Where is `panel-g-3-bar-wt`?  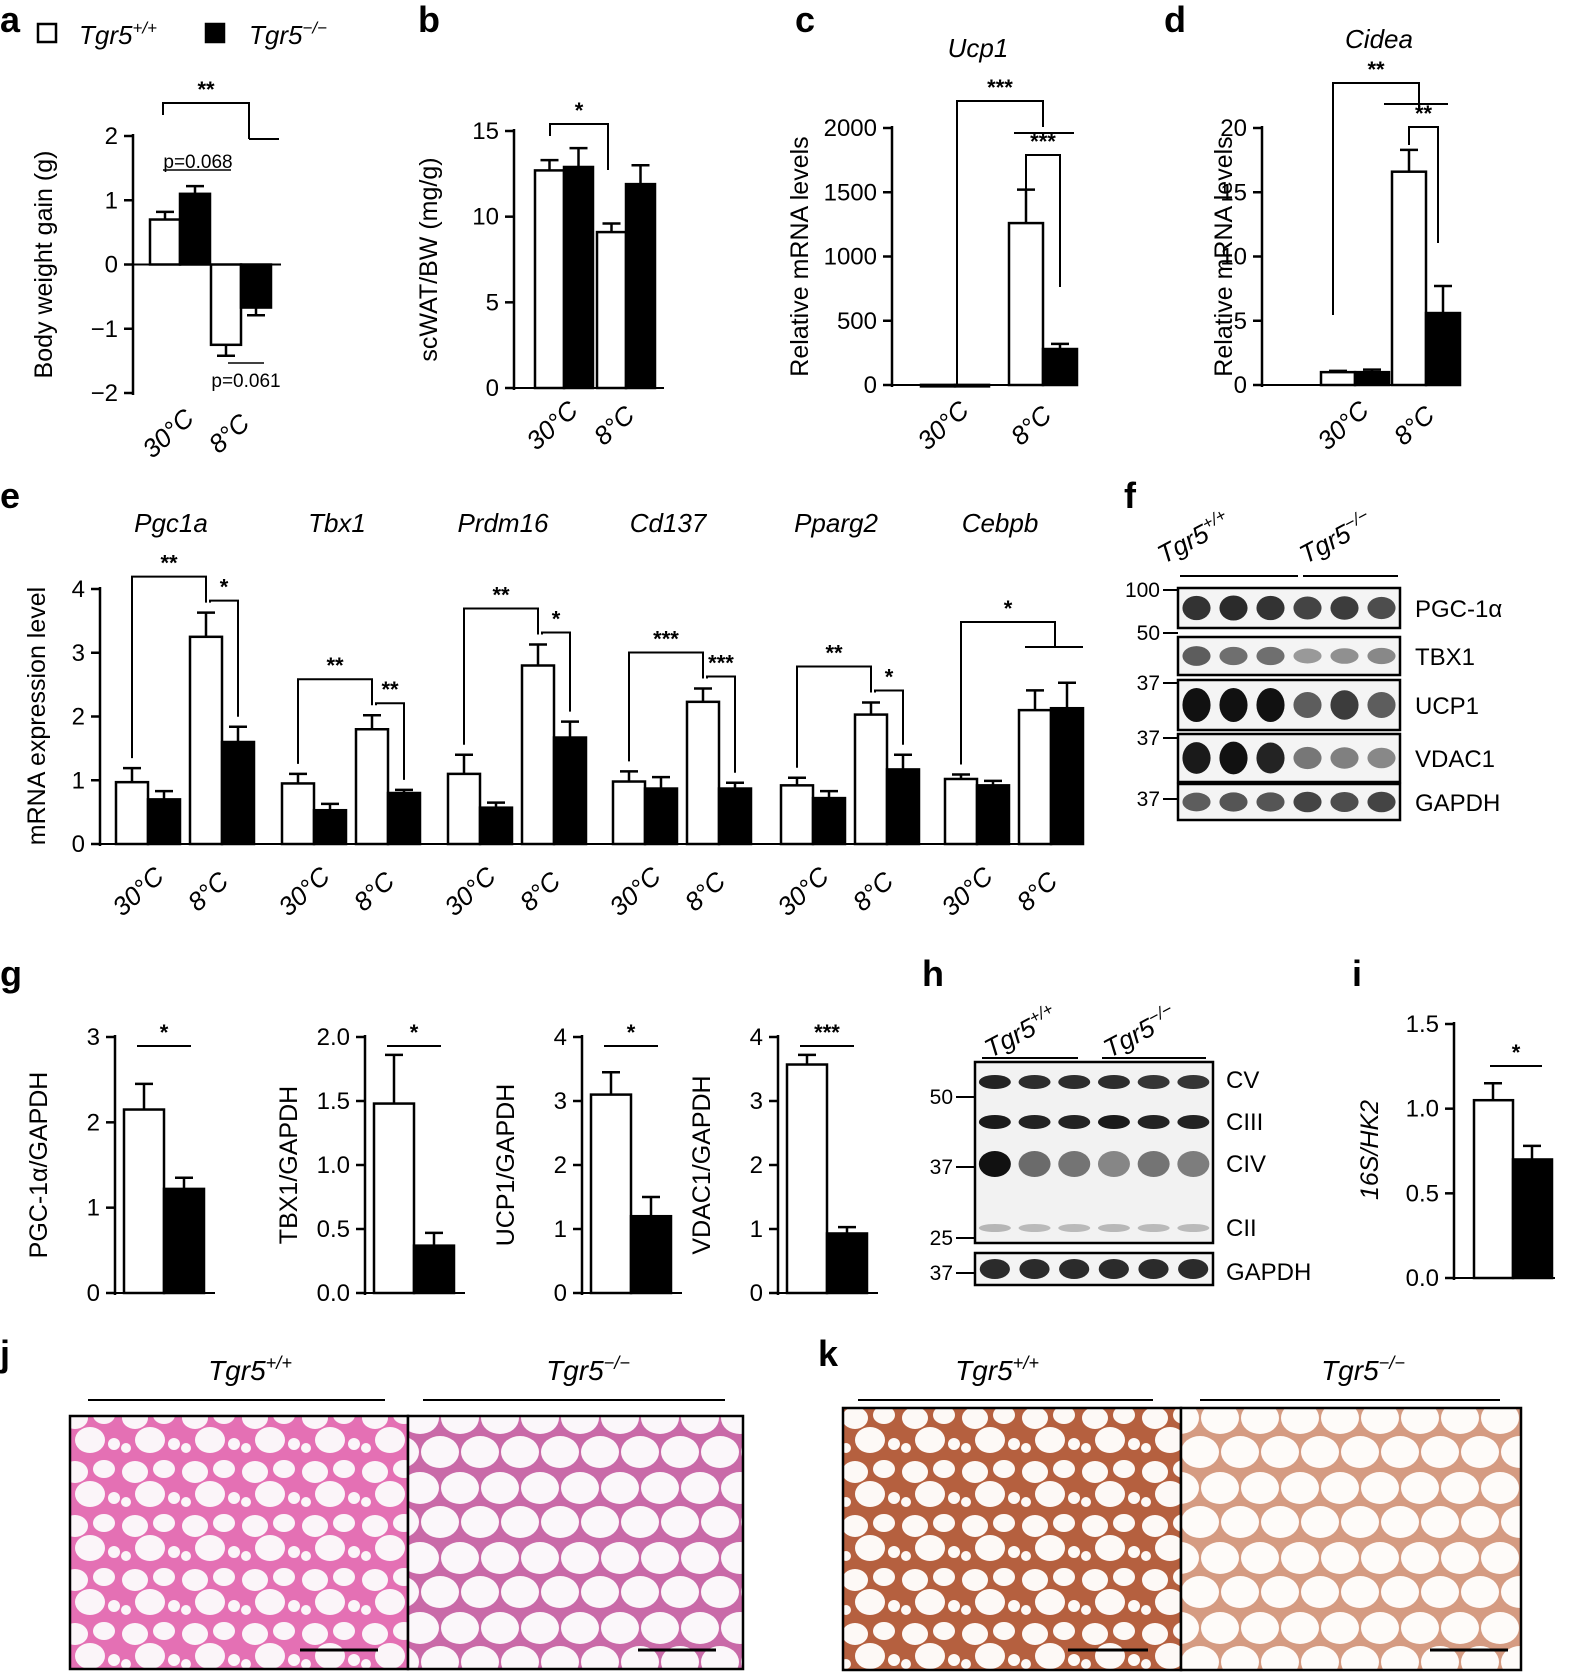
panel-g-3-bar-wt is located at coordinates (807, 1179).